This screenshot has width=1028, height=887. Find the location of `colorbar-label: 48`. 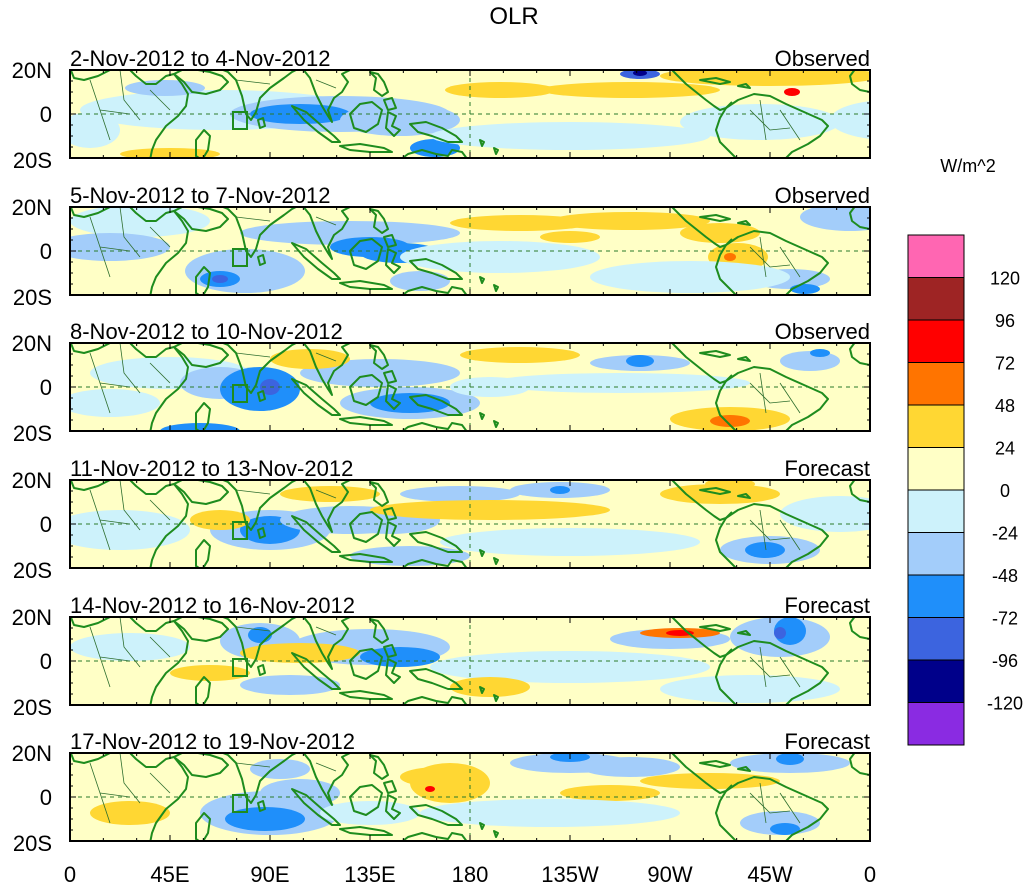

colorbar-label: 48 is located at coordinates (1005, 406).